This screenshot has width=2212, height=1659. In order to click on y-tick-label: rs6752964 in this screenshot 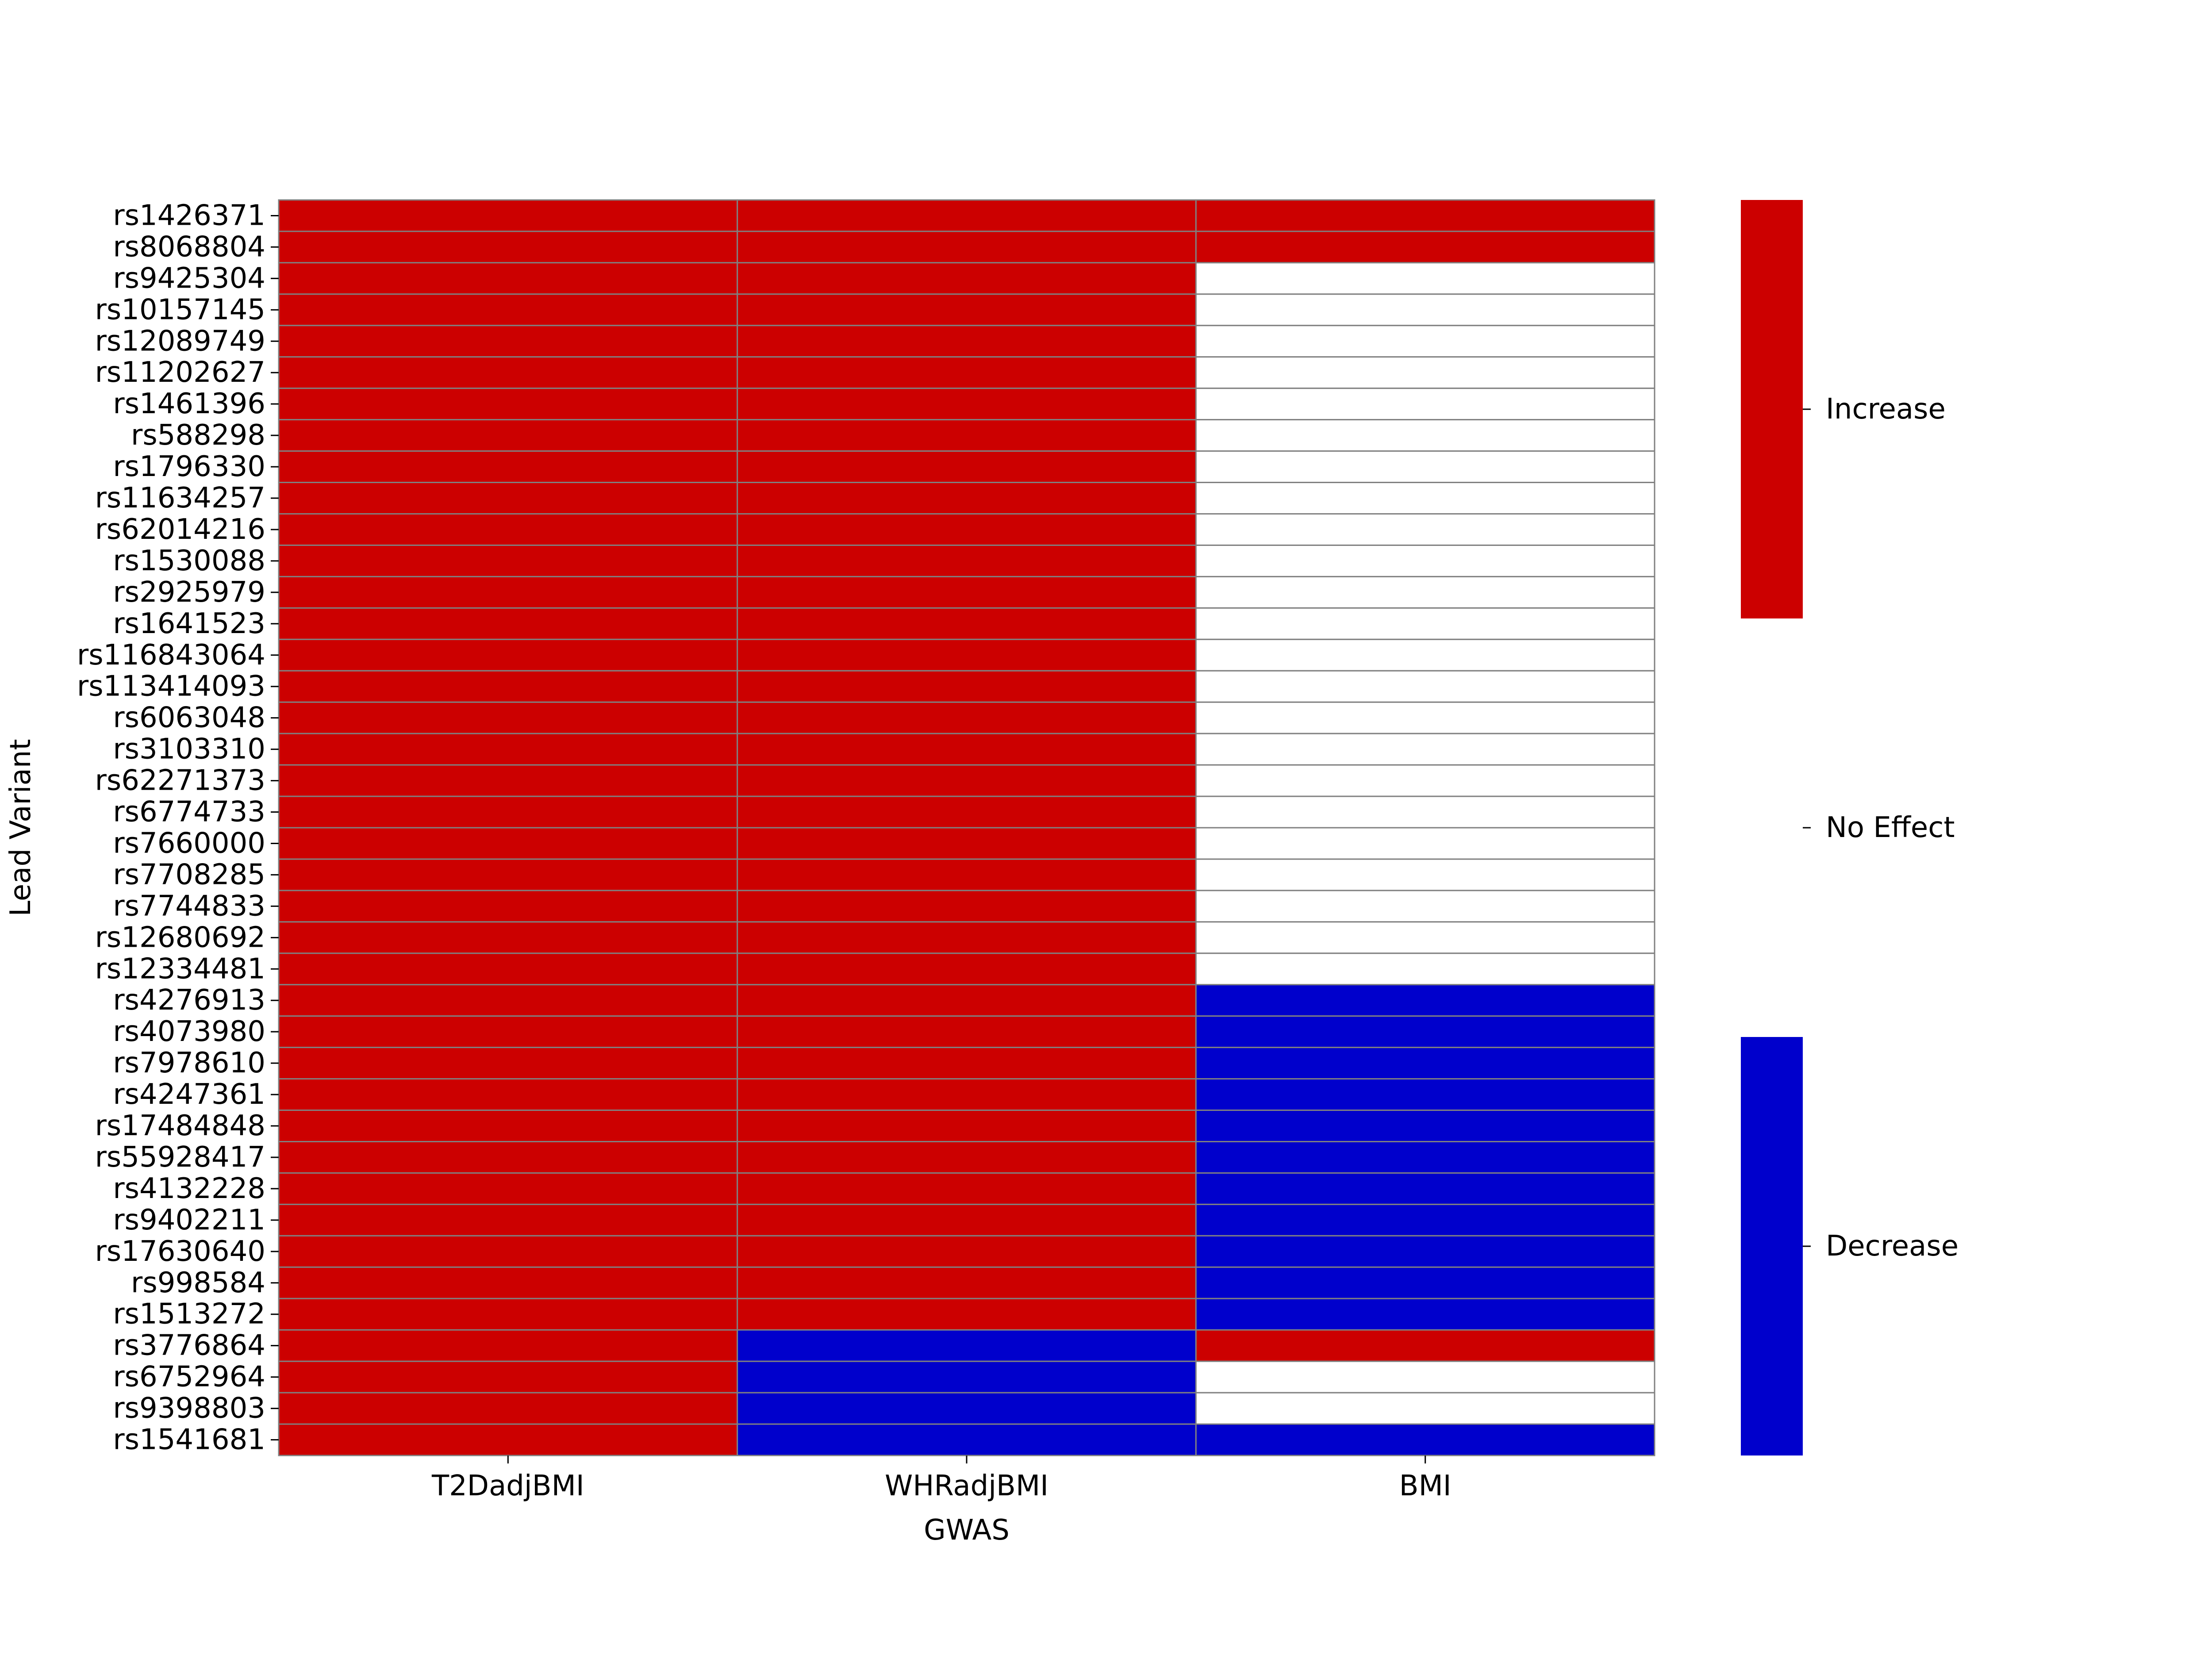, I will do `click(189, 1377)`.